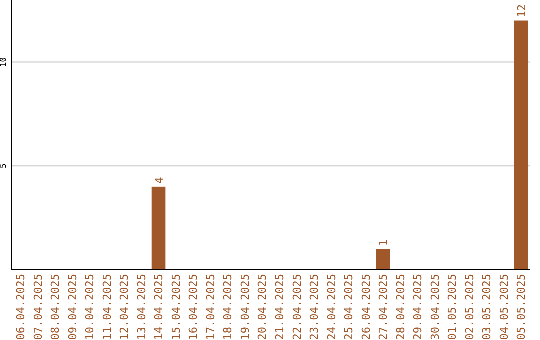 The image size is (540, 340). I want to click on y-tick-label: 5, so click(4, 166).